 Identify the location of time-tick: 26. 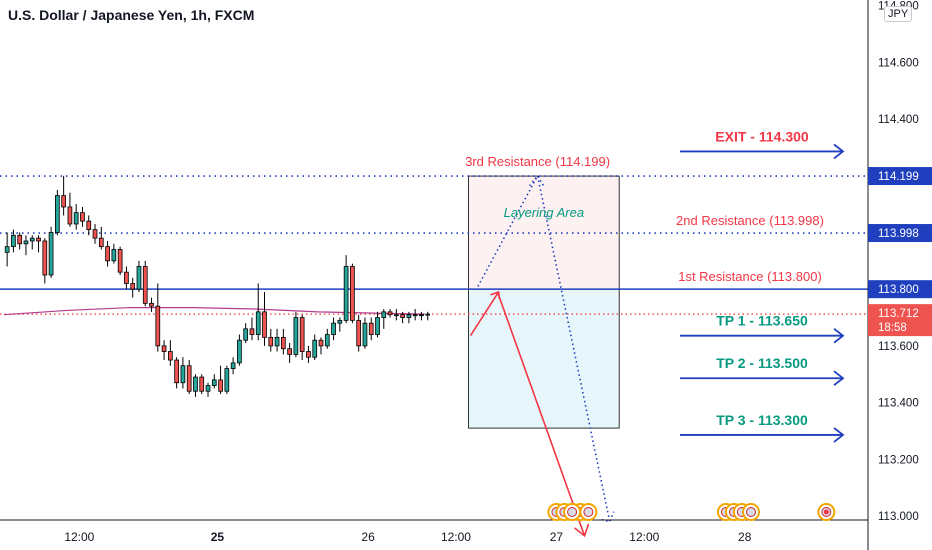
(368, 537).